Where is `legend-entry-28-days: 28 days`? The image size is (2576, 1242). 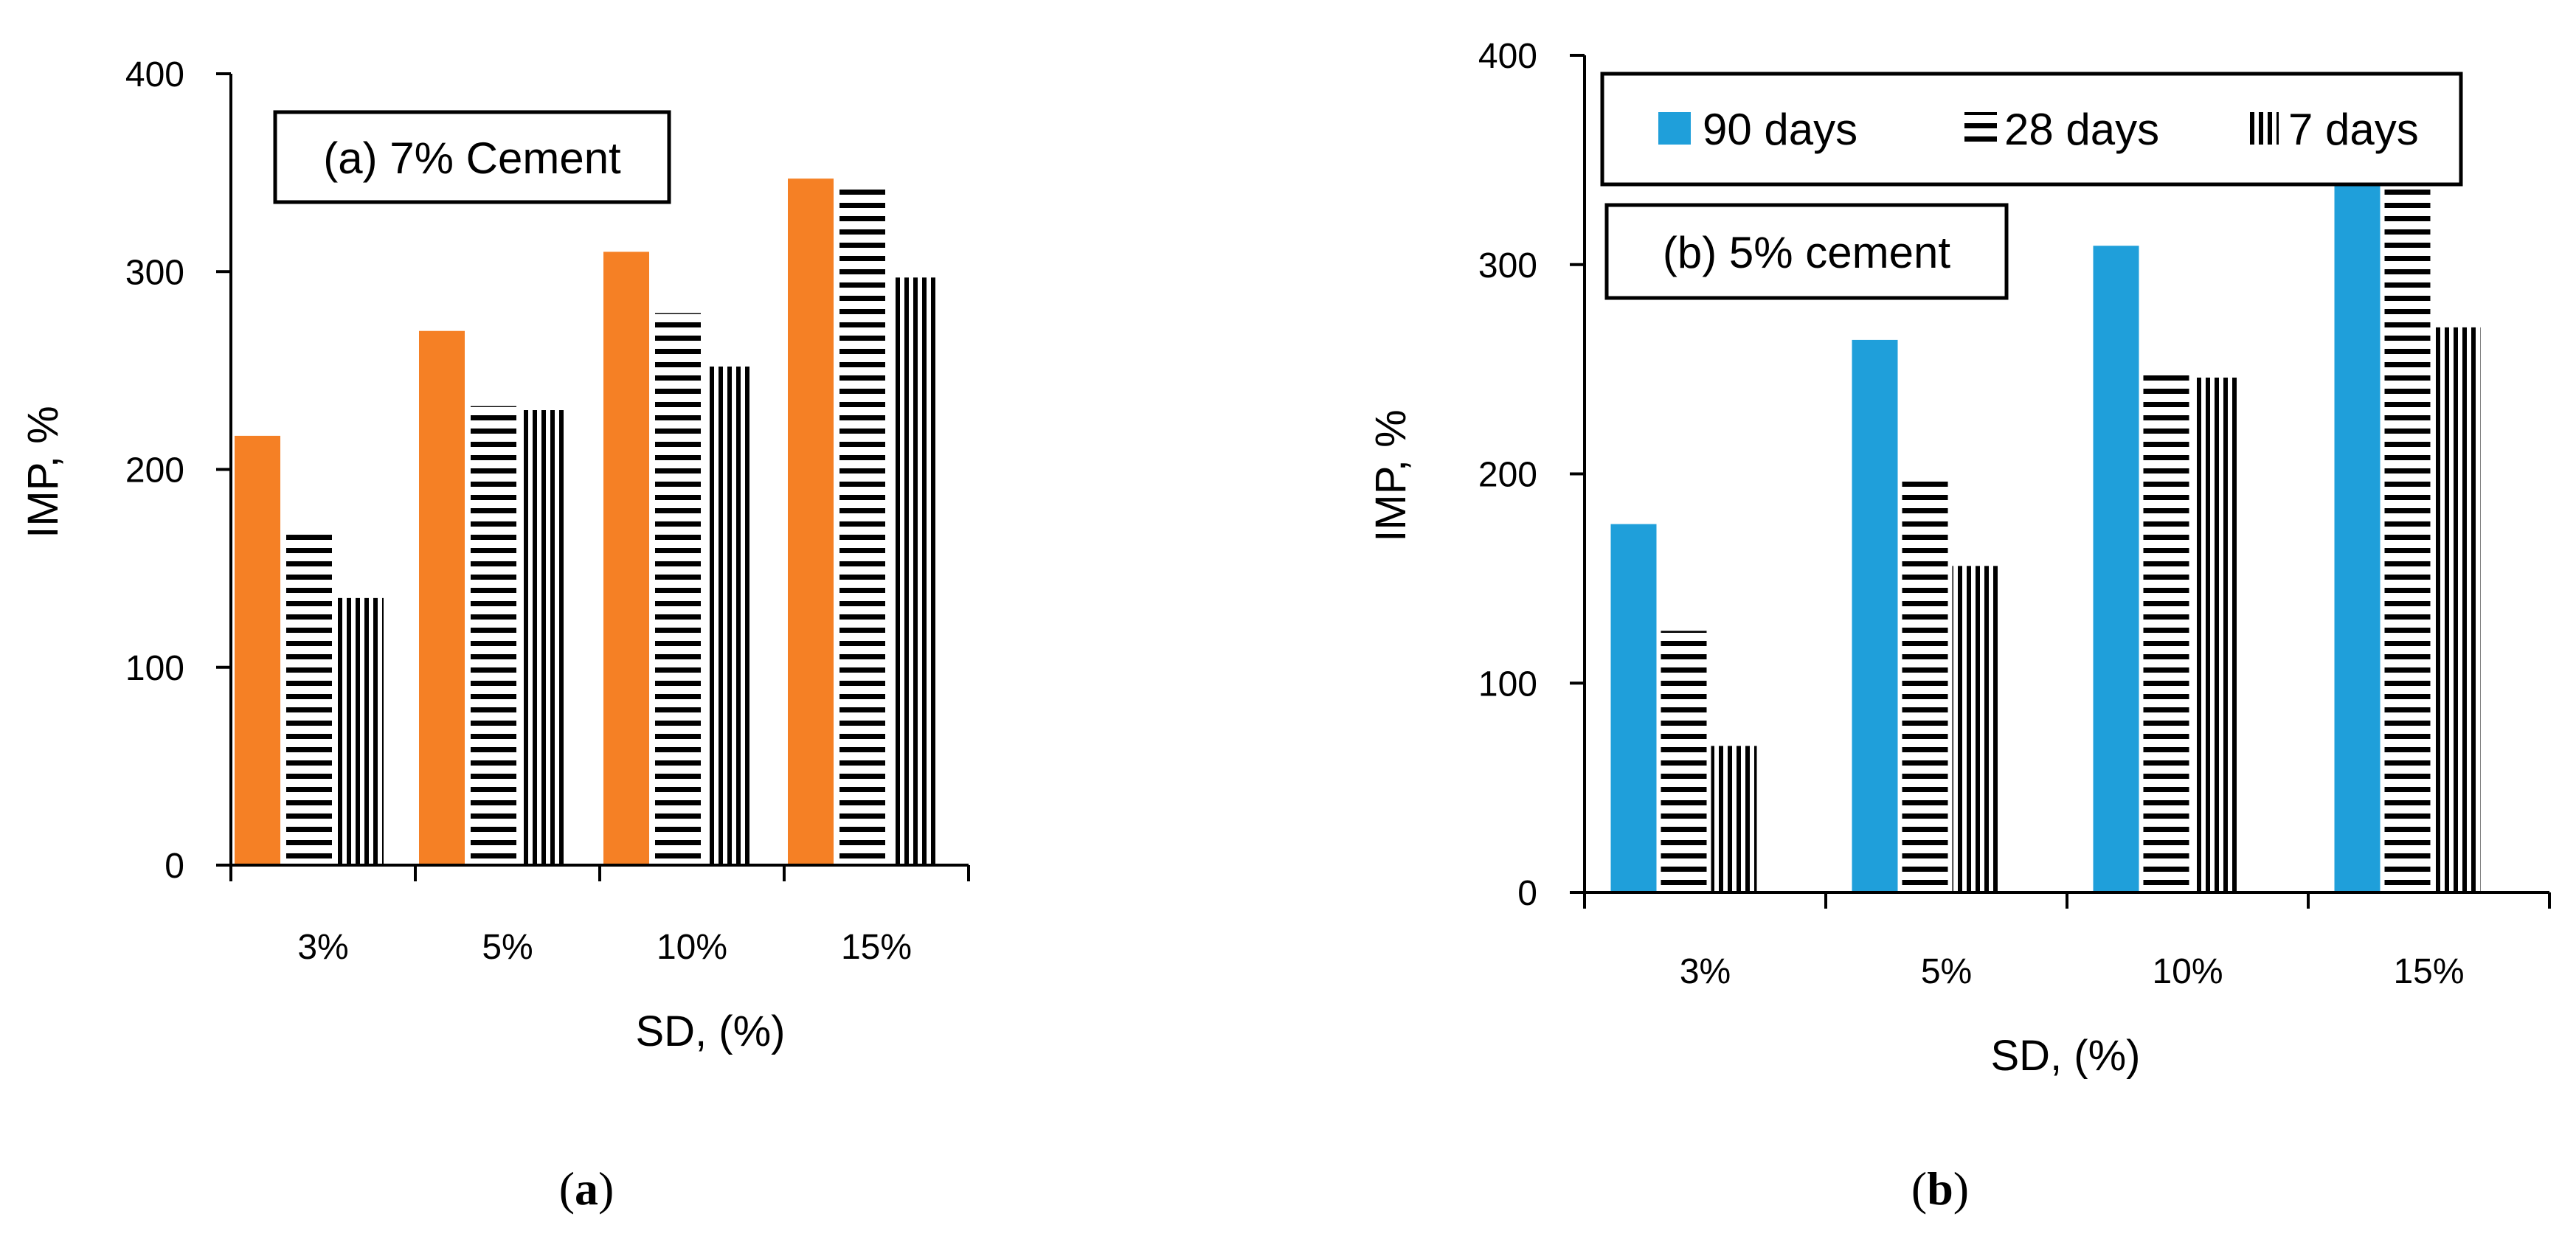
legend-entry-28-days: 28 days is located at coordinates (2062, 129).